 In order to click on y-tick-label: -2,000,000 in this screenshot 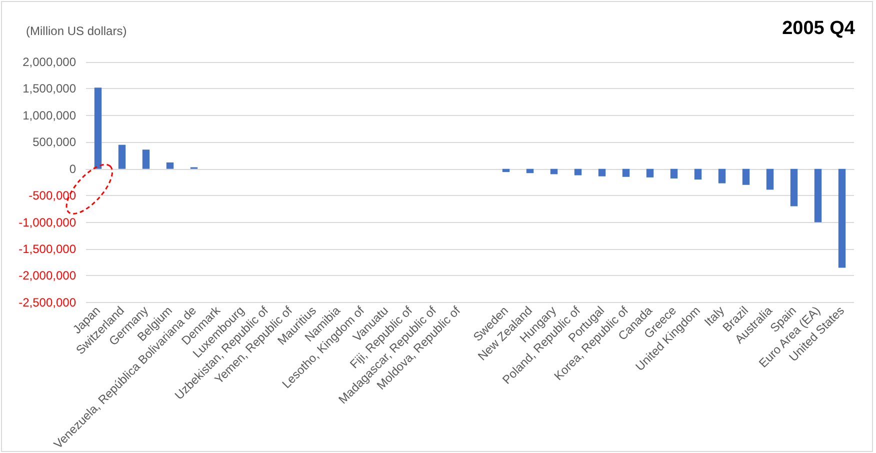, I will do `click(47, 275)`.